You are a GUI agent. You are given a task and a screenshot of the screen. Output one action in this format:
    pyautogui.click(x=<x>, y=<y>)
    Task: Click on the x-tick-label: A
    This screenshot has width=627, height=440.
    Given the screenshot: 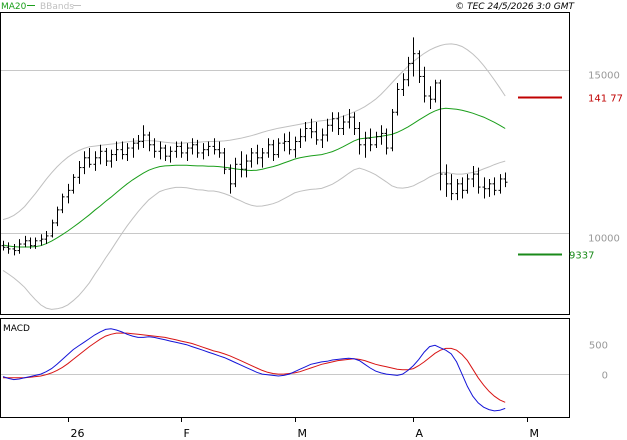 What is the action you would take?
    pyautogui.click(x=420, y=433)
    